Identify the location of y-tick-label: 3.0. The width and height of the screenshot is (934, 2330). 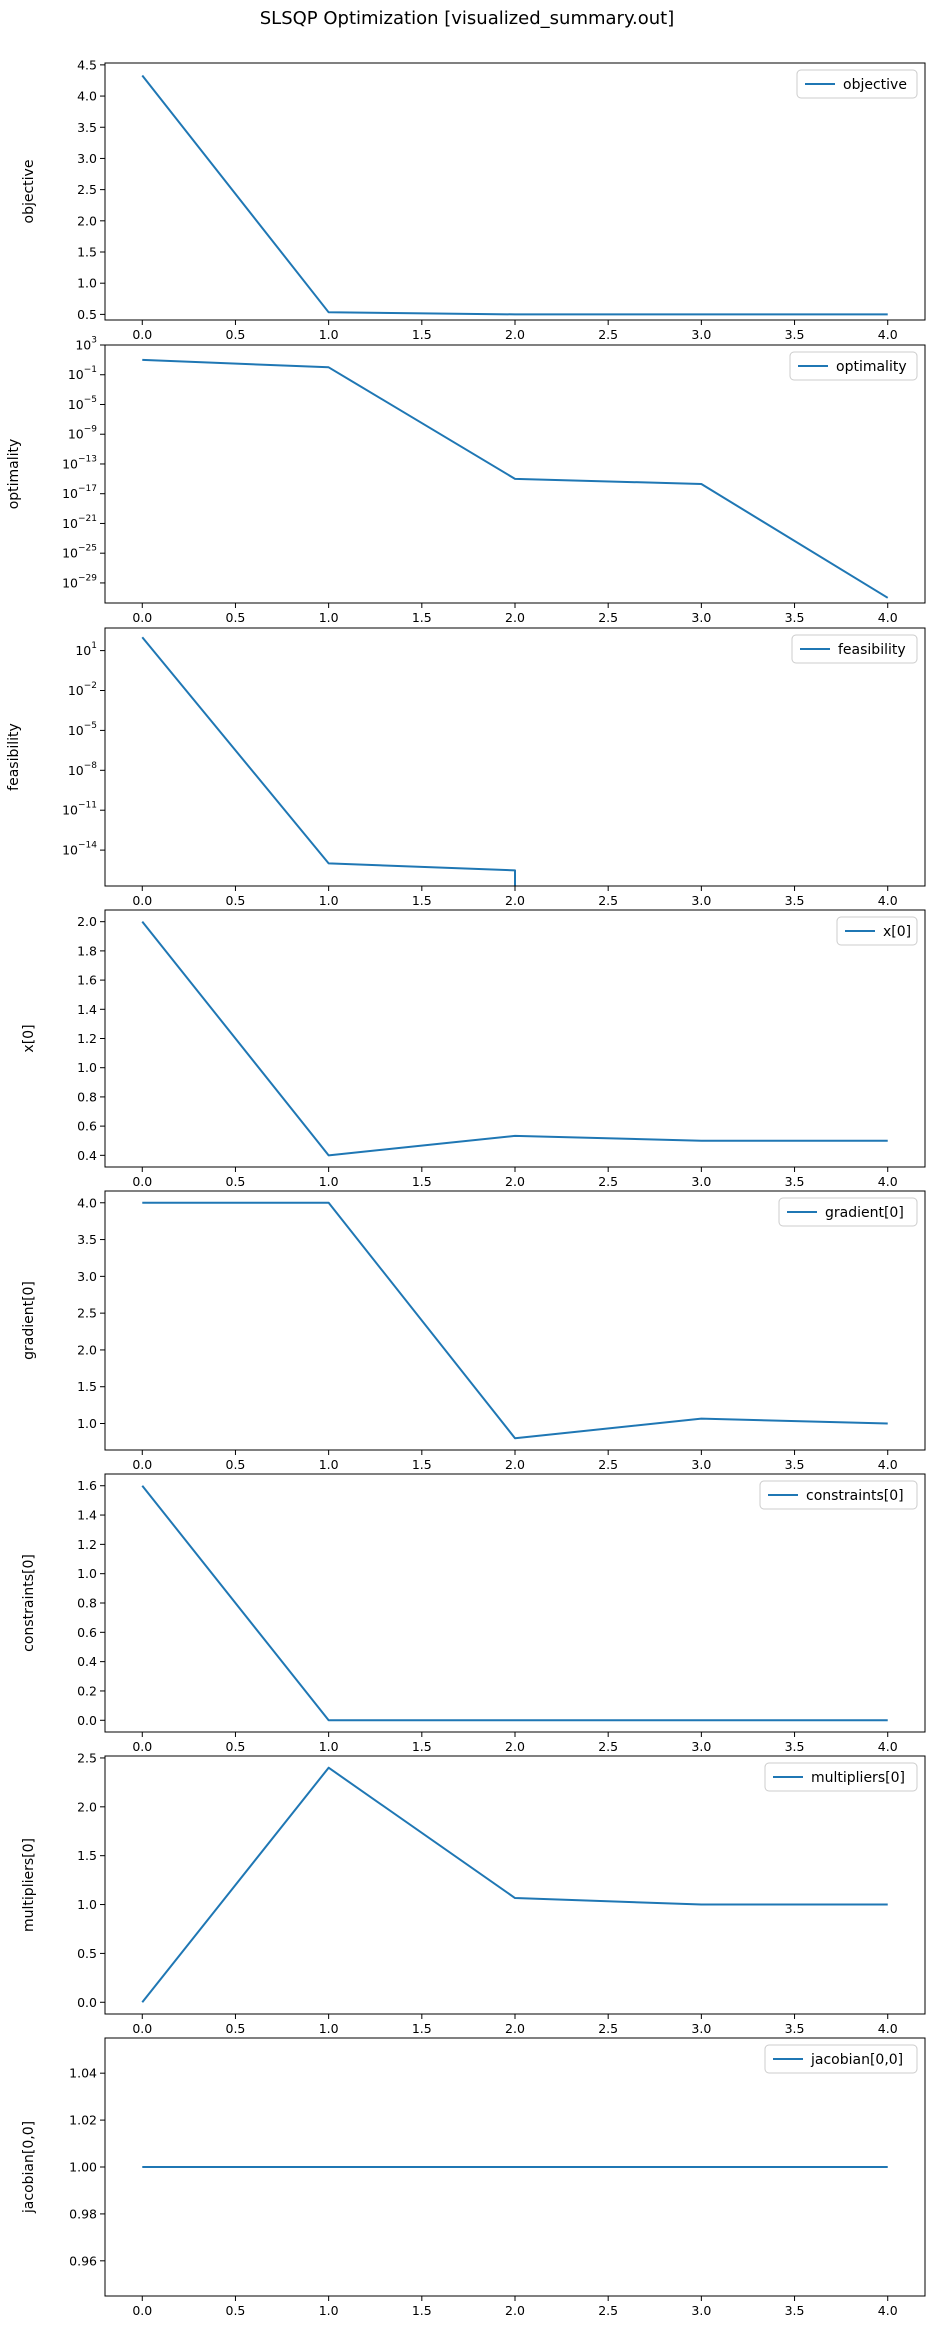
(87, 158).